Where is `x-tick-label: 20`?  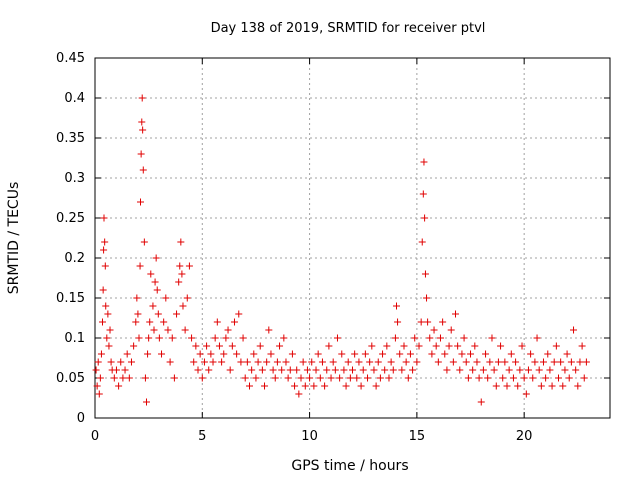 x-tick-label: 20 is located at coordinates (524, 436).